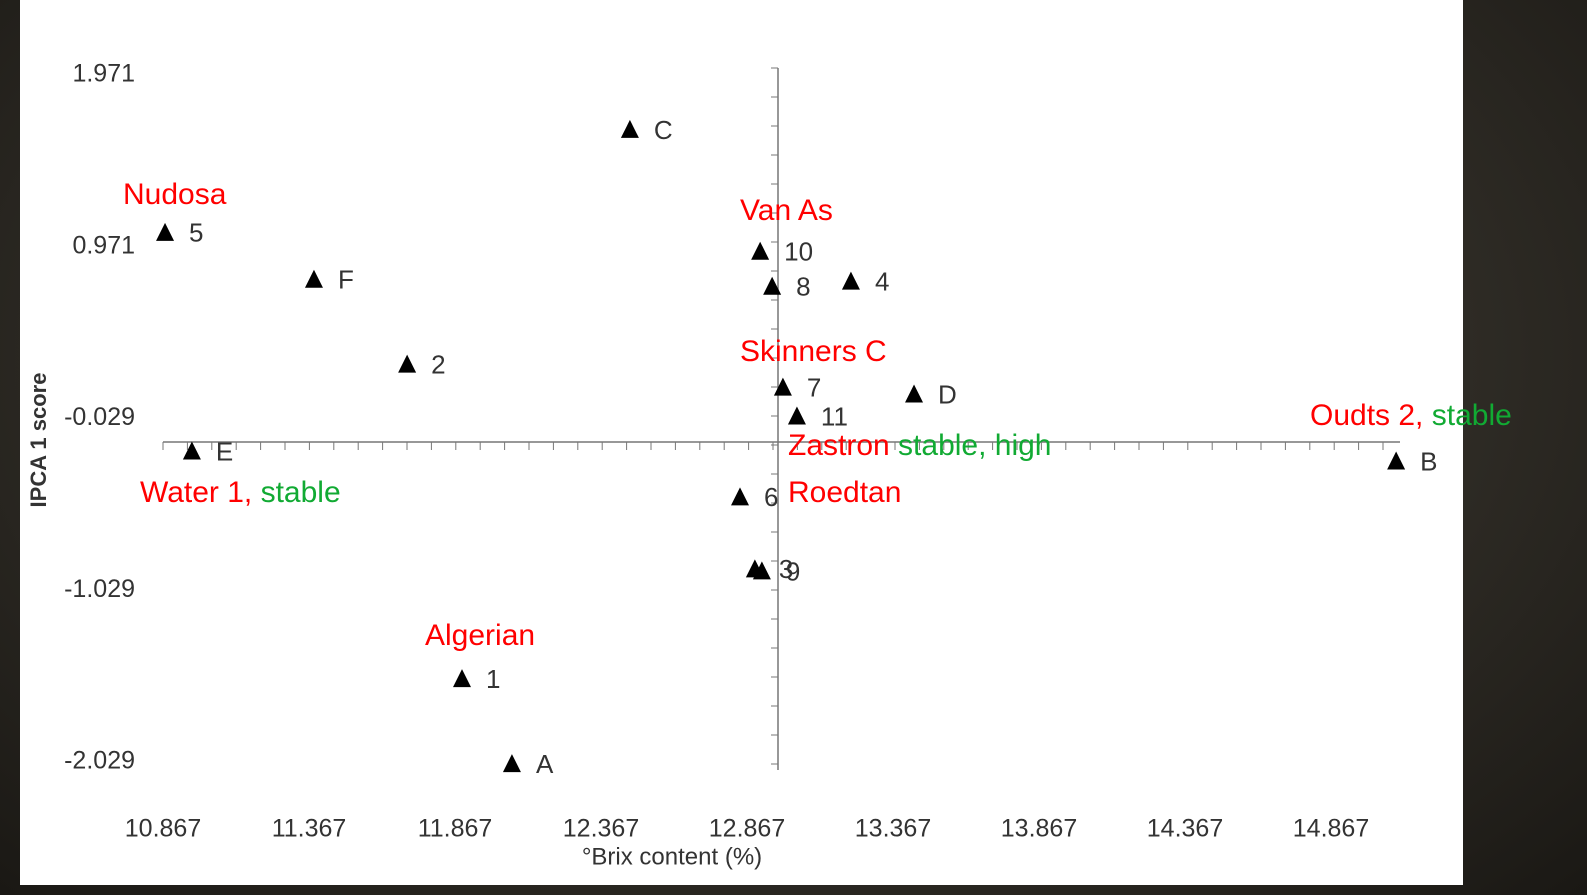 The height and width of the screenshot is (895, 1587). Describe the element at coordinates (196, 492) in the screenshot. I see `annotation-part: Water 1,` at that location.